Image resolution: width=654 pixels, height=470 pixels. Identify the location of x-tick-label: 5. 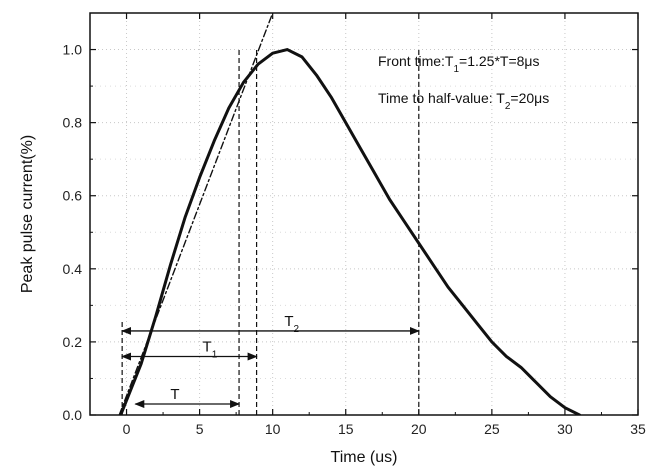
(200, 429).